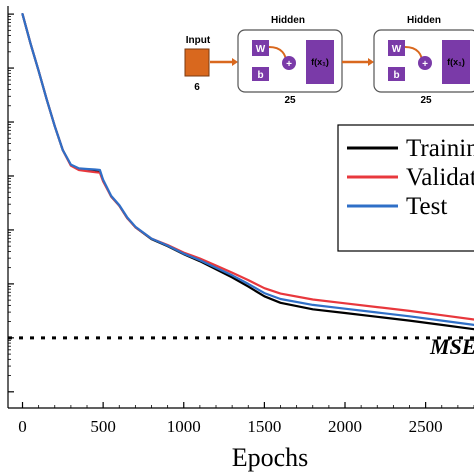 This screenshot has width=474, height=474. I want to click on hidden1-bias-symbol: b, so click(260, 75).